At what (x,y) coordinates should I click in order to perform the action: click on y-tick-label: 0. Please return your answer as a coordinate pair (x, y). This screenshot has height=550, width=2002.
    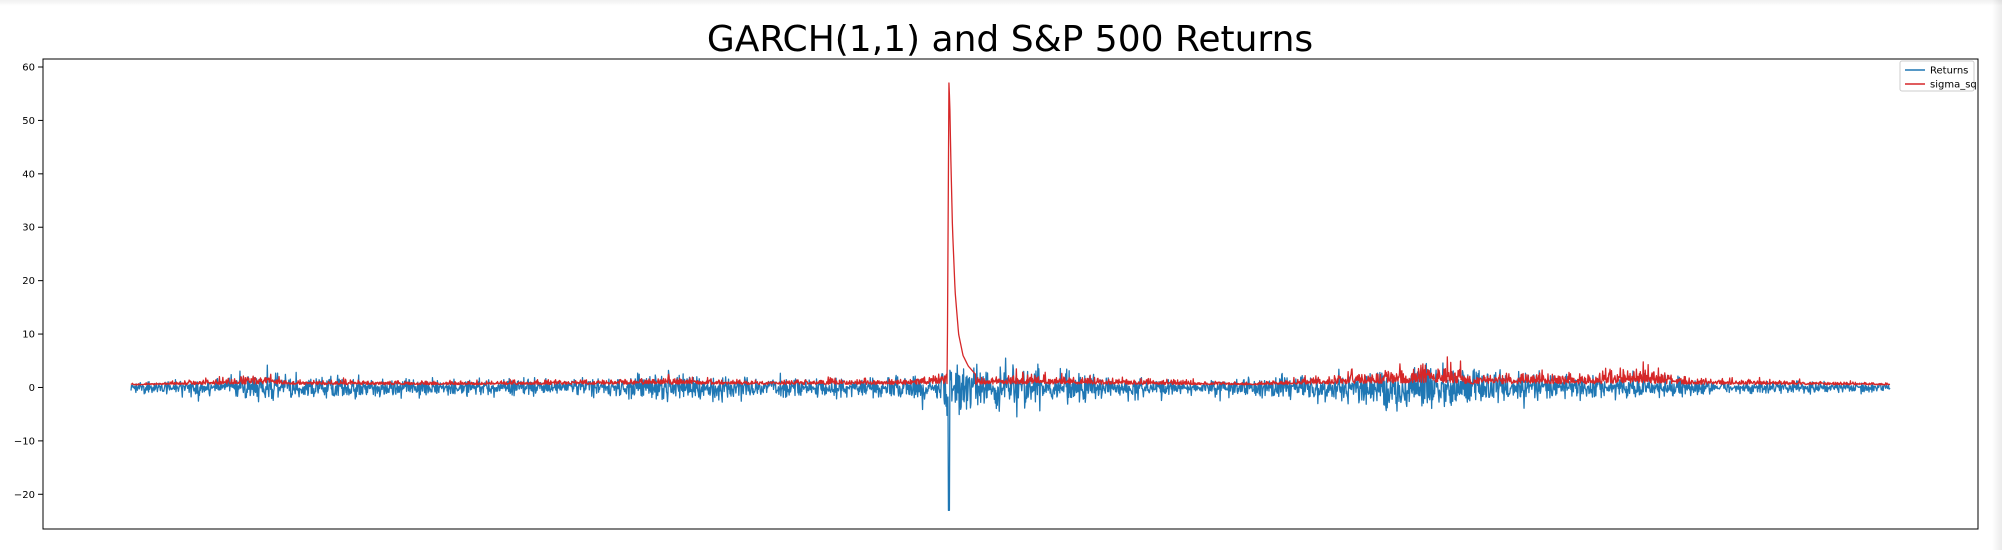
    Looking at the image, I should click on (32, 388).